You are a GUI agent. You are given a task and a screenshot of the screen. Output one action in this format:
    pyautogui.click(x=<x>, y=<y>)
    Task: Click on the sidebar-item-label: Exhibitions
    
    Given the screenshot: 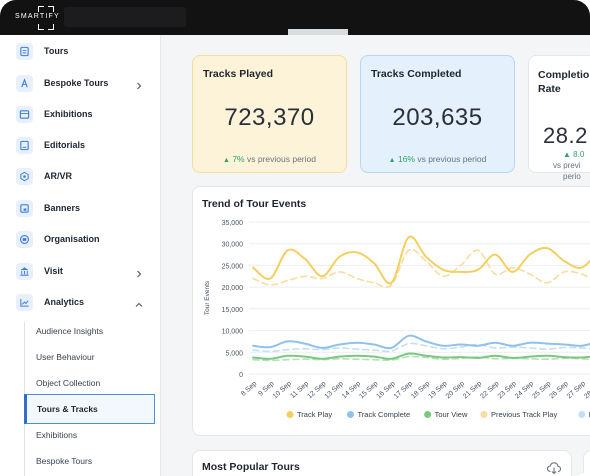 What is the action you would take?
    pyautogui.click(x=68, y=114)
    